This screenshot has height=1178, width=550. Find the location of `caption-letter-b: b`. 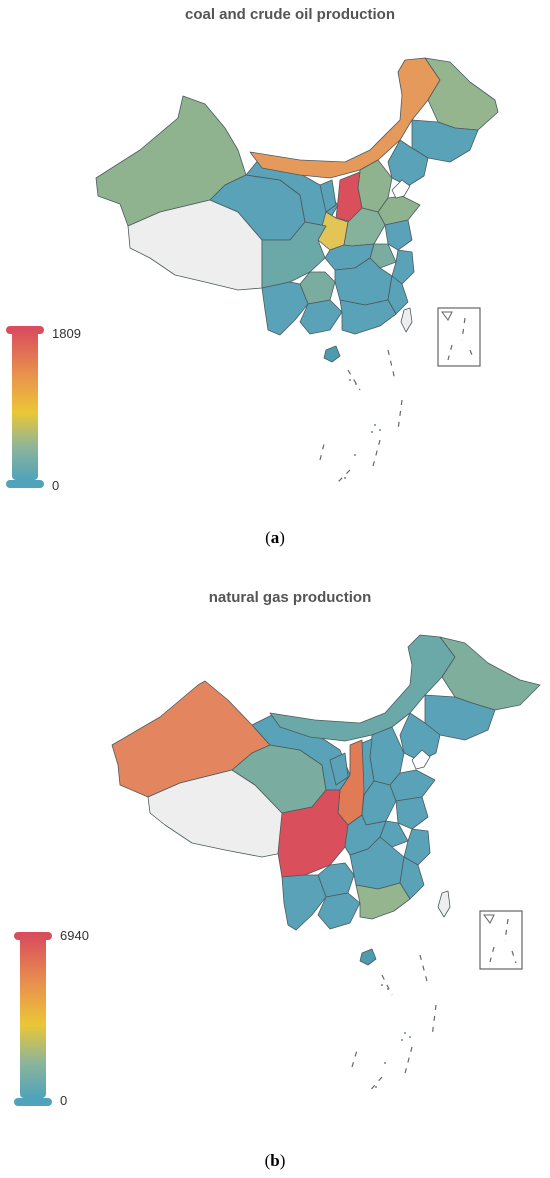

caption-letter-b: b is located at coordinates (275, 1160).